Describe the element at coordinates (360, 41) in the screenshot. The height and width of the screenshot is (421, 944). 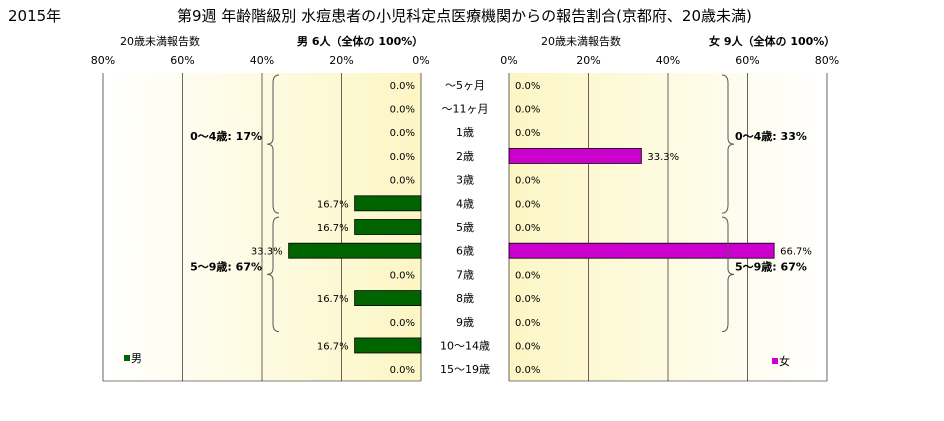
I see `left-panel-title: 男 6人（全体の 100%）` at that location.